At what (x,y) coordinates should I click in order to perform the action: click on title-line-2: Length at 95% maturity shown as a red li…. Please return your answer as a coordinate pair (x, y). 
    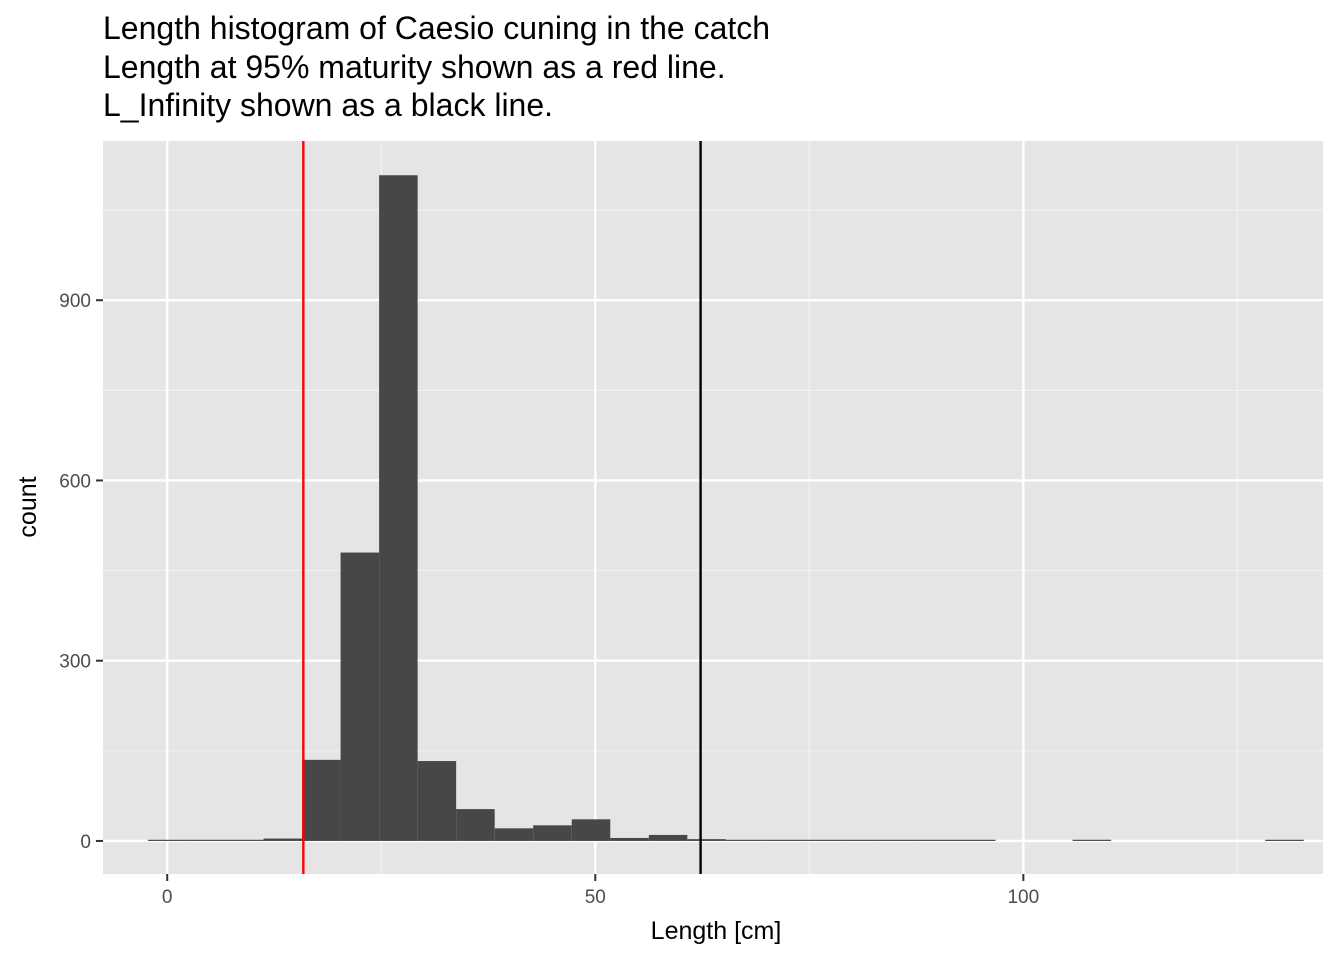
    Looking at the image, I should click on (414, 67).